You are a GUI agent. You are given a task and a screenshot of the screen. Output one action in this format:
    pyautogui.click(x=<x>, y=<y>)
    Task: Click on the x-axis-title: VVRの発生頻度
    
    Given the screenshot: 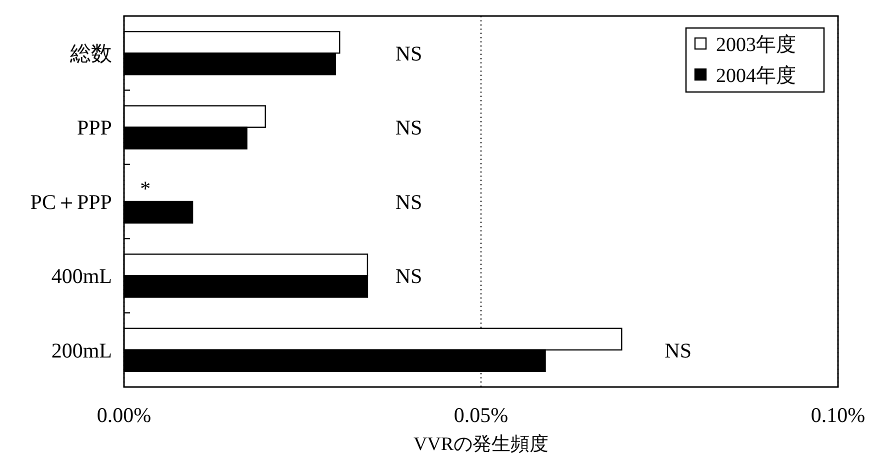 What is the action you would take?
    pyautogui.click(x=481, y=444)
    